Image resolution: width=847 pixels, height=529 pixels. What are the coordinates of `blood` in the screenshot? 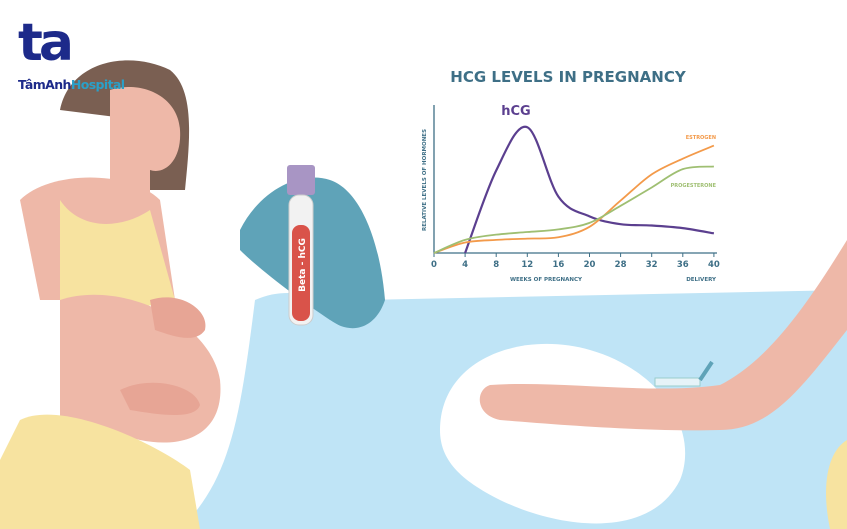 It's located at (301, 273).